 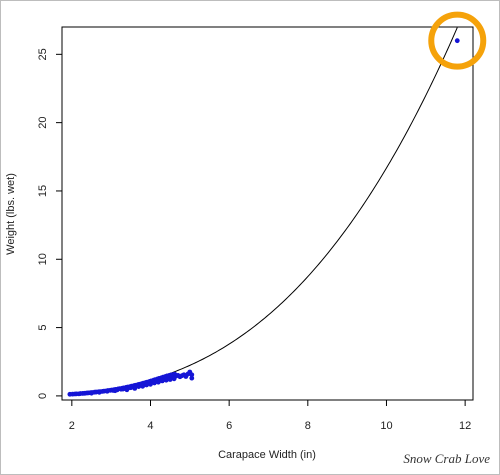 What do you see at coordinates (267, 455) in the screenshot?
I see `x-axis-title: Carapace Width (in)` at bounding box center [267, 455].